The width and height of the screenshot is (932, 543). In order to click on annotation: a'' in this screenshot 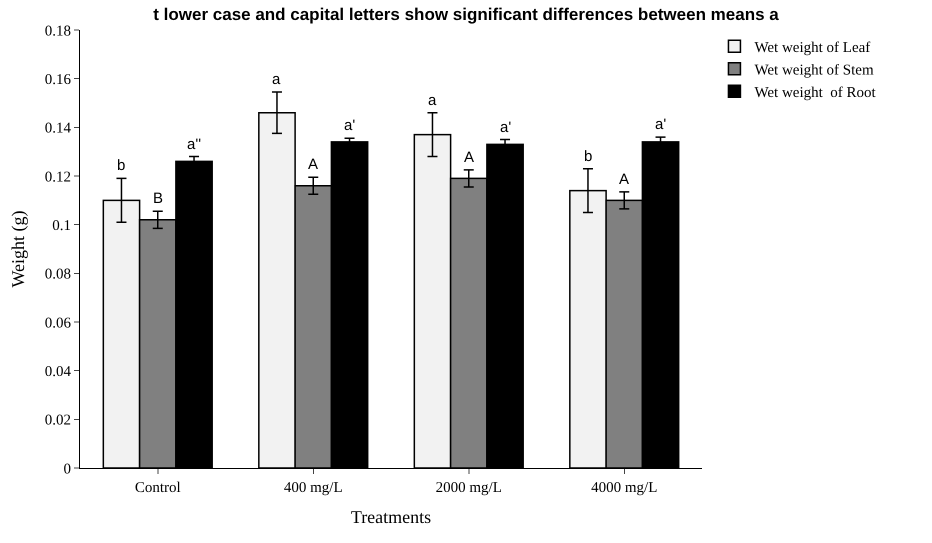, I will do `click(194, 144)`.